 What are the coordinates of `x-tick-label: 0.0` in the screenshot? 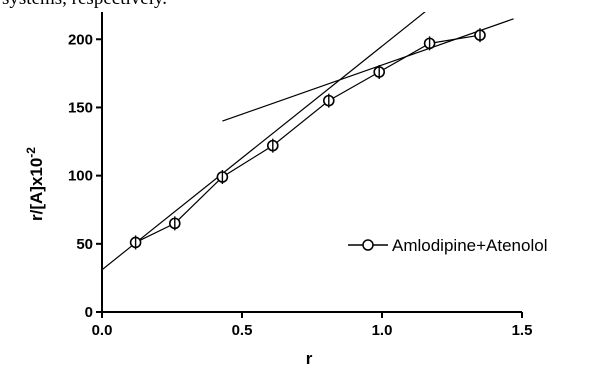 It's located at (102, 330).